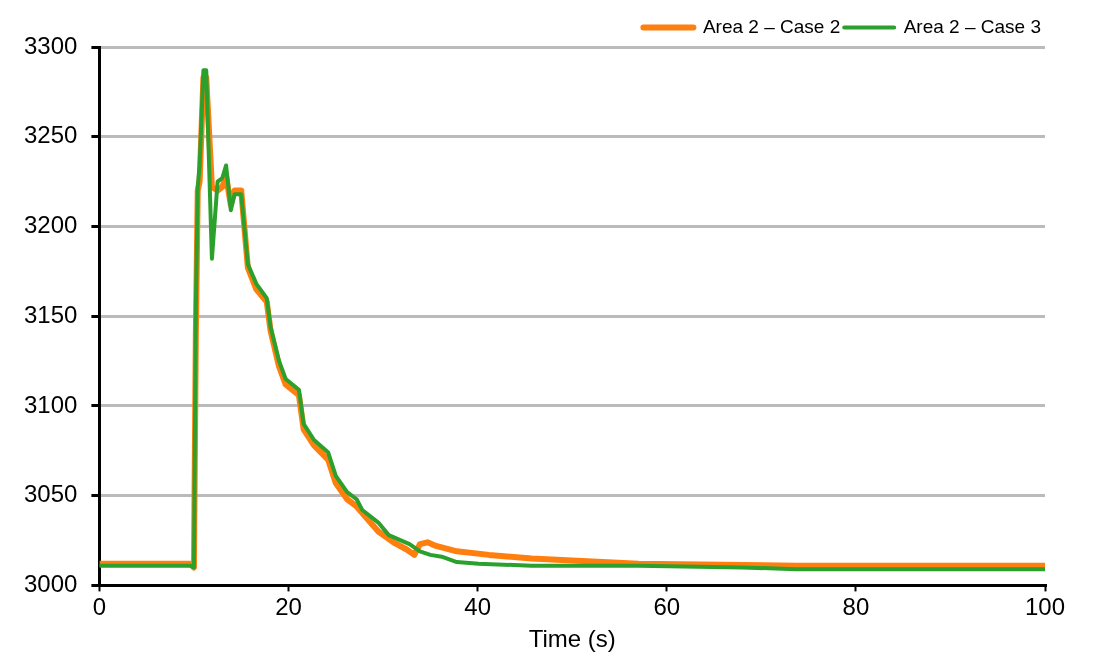  Describe the element at coordinates (51, 494) in the screenshot. I see `y-tick-label: 3050` at that location.